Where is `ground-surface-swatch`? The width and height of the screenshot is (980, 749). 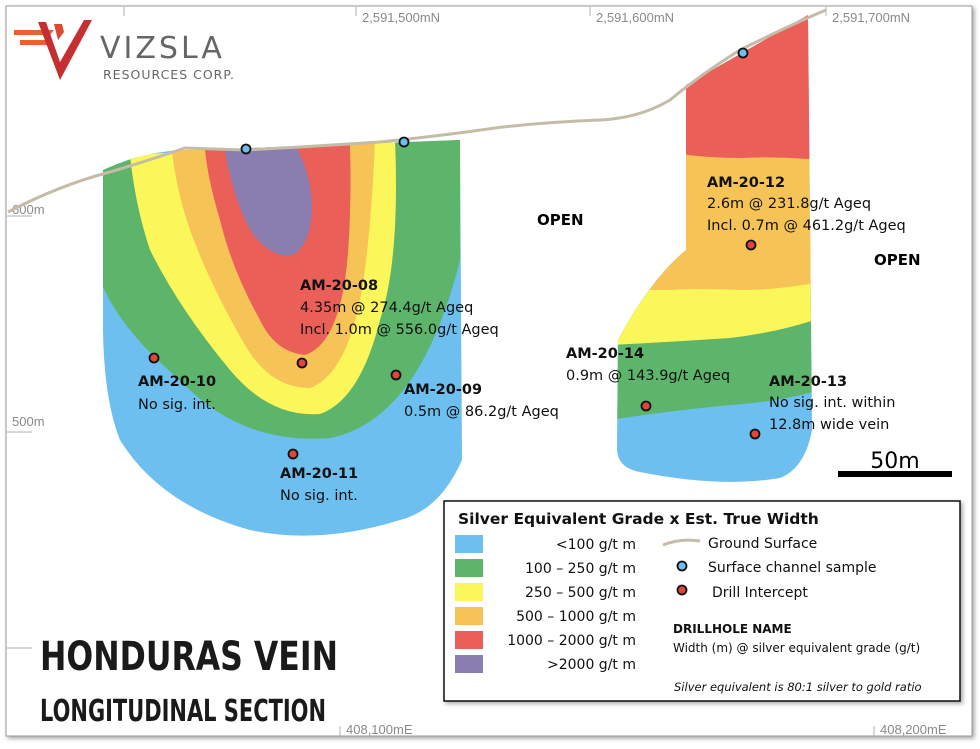 ground-surface-swatch is located at coordinates (681, 542).